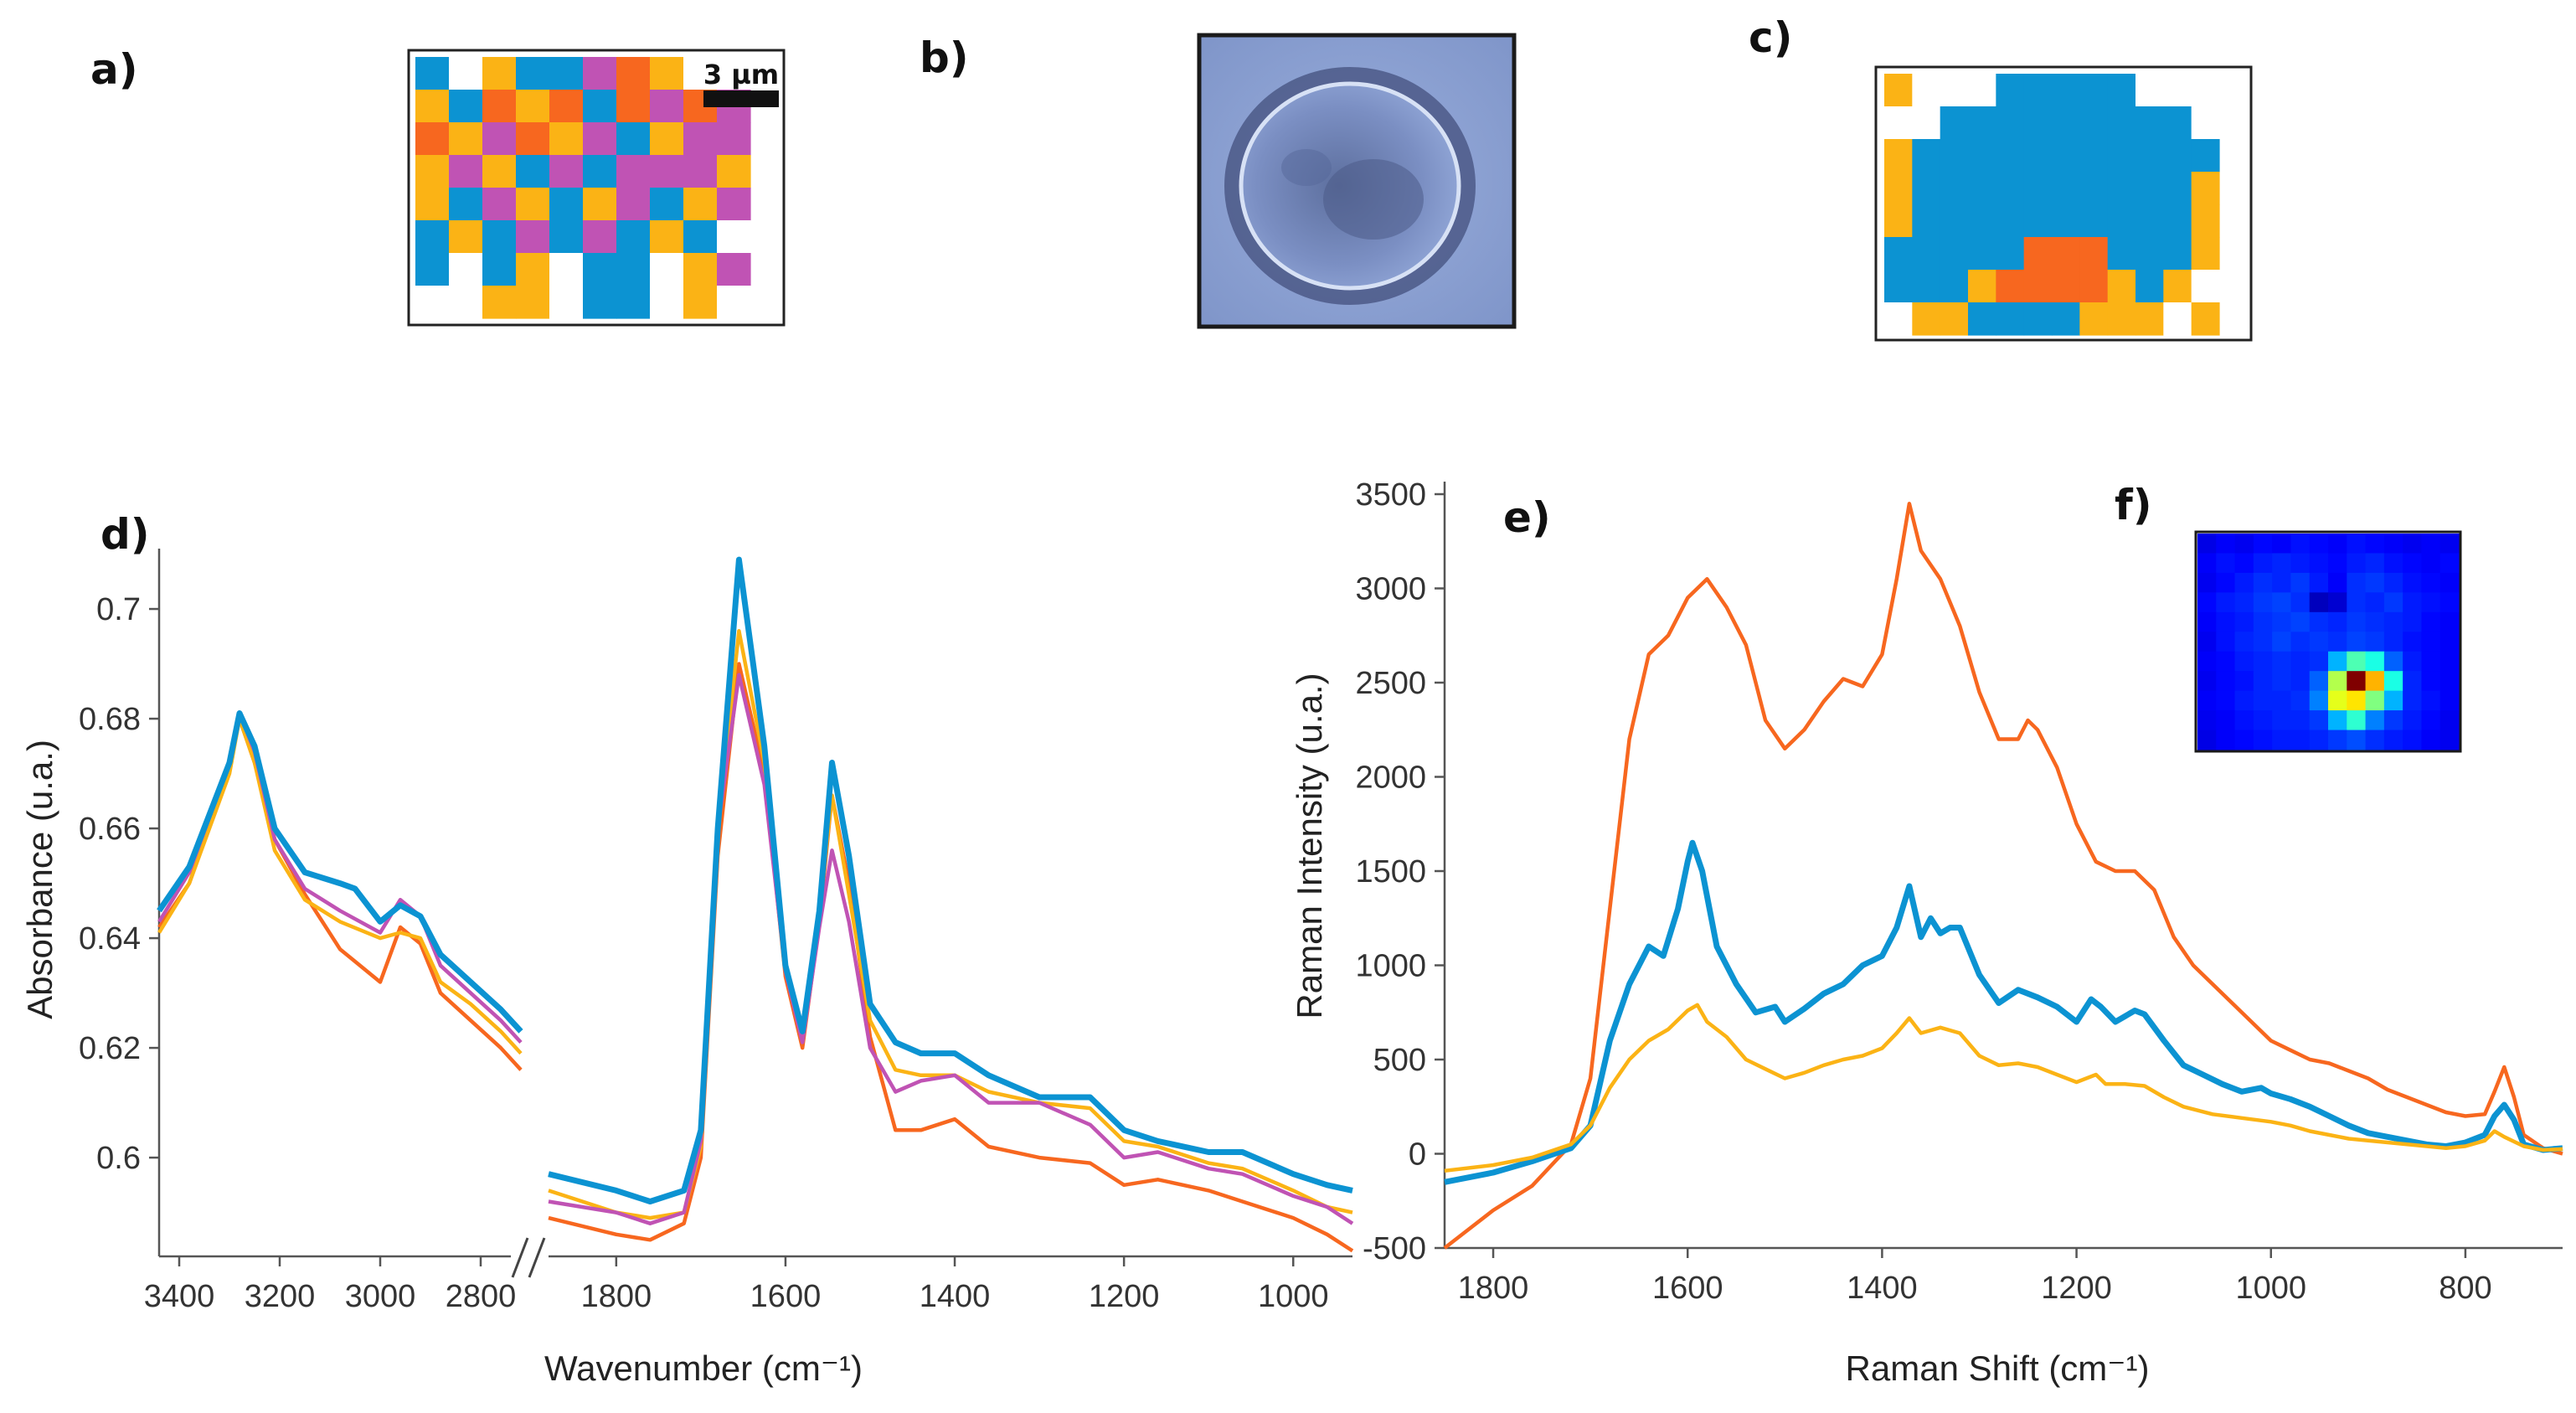 The width and height of the screenshot is (2576, 1413). I want to click on raman-x-axis-title: Raman Shift (cm⁻¹), so click(1998, 1368).